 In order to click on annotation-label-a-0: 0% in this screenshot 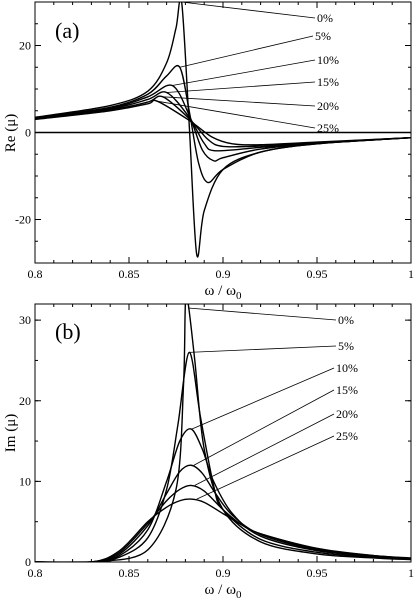, I will do `click(325, 18)`.